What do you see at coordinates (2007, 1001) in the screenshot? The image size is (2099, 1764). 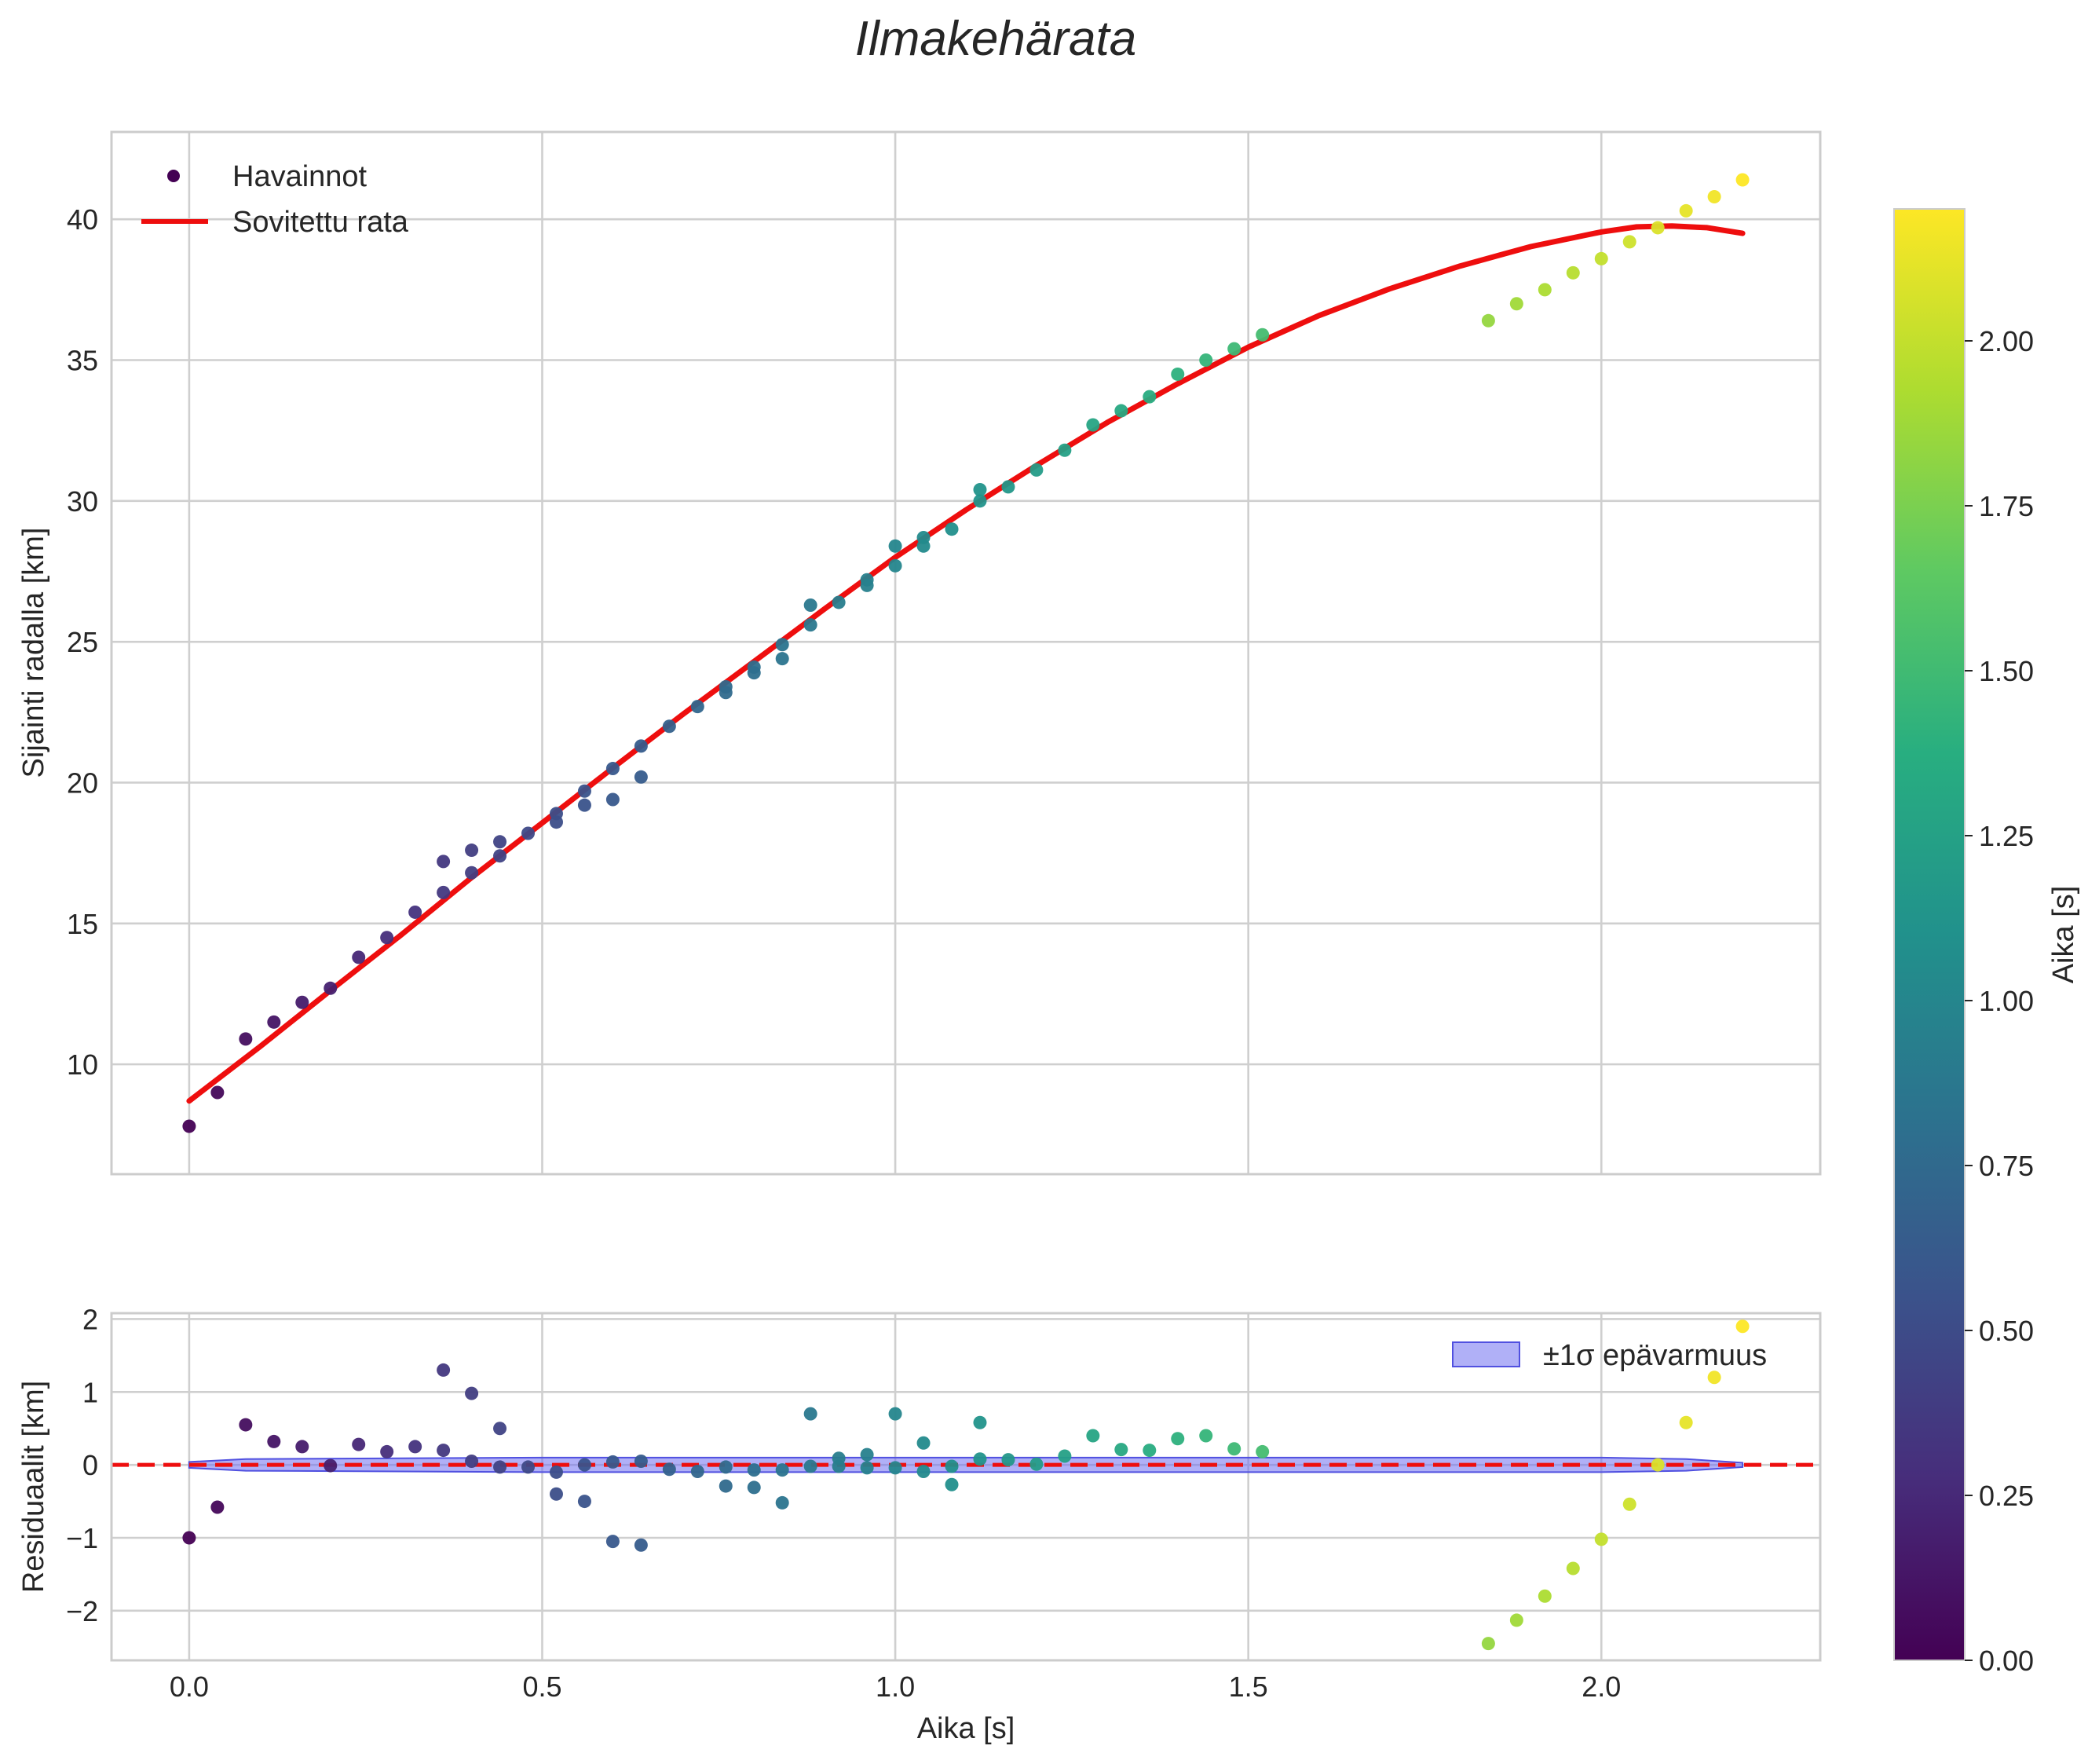 I see `colorbar-tick-label: 1.00` at bounding box center [2007, 1001].